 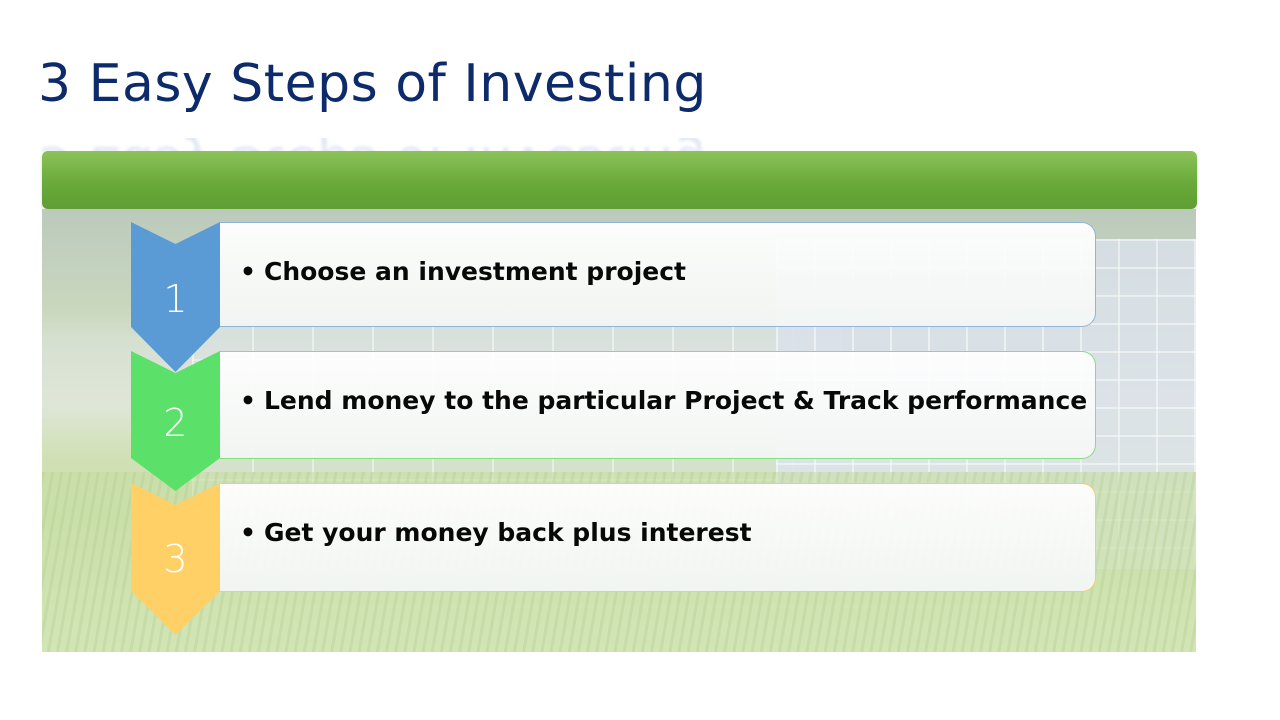 I want to click on slide-title: 3 Easy Steps of Investing, so click(x=372, y=84).